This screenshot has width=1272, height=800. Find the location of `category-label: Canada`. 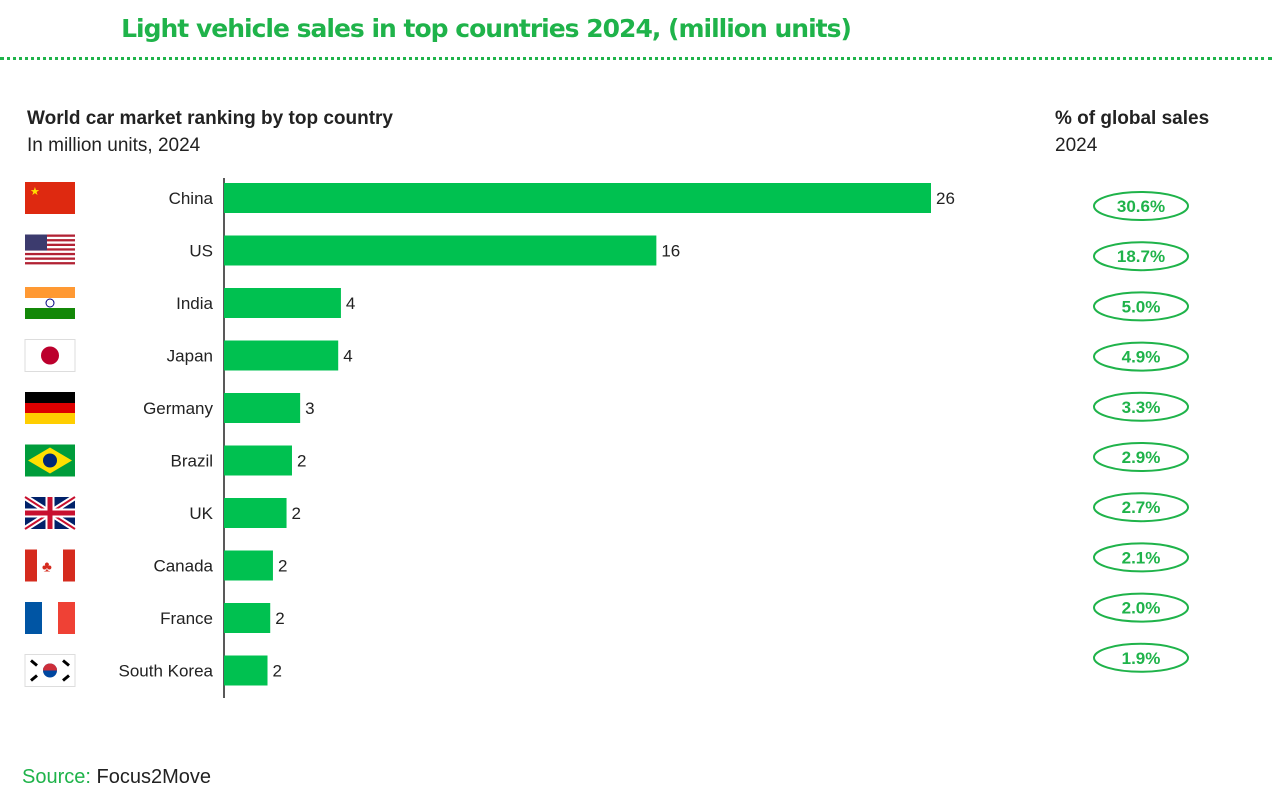

category-label: Canada is located at coordinates (183, 566).